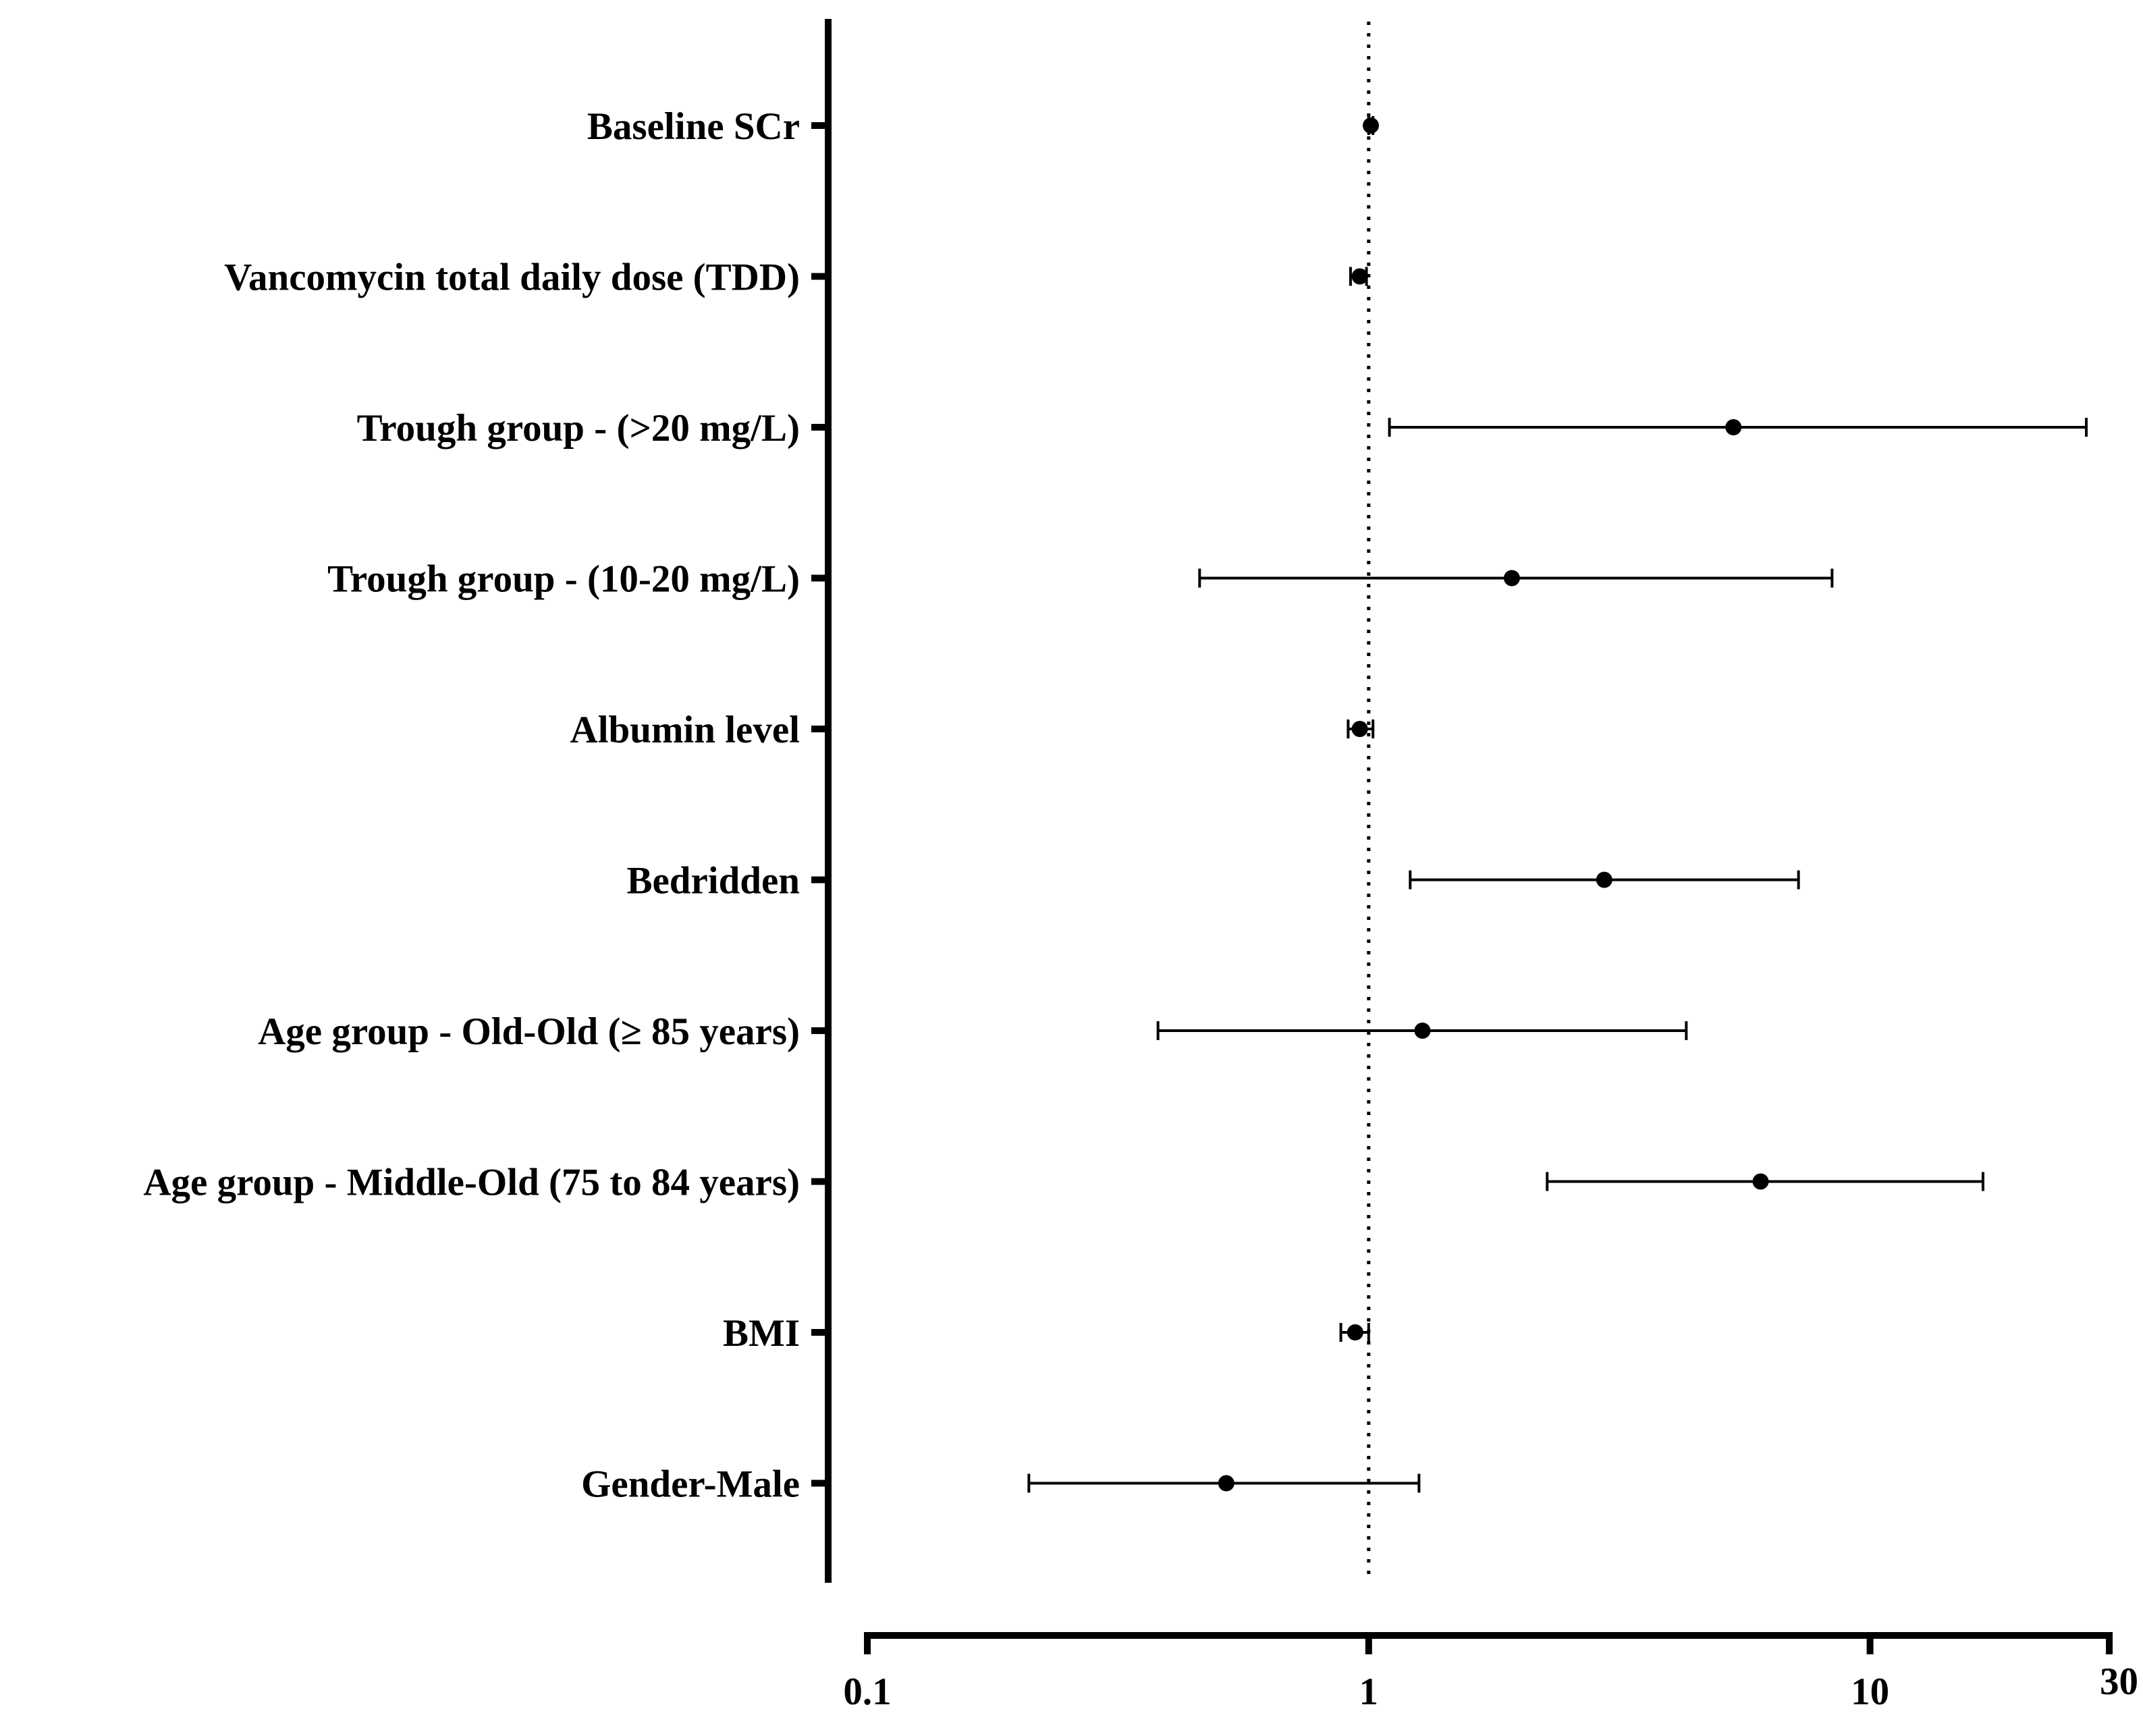  Describe the element at coordinates (693, 127) in the screenshot. I see `row-label: Baseline SCr` at that location.